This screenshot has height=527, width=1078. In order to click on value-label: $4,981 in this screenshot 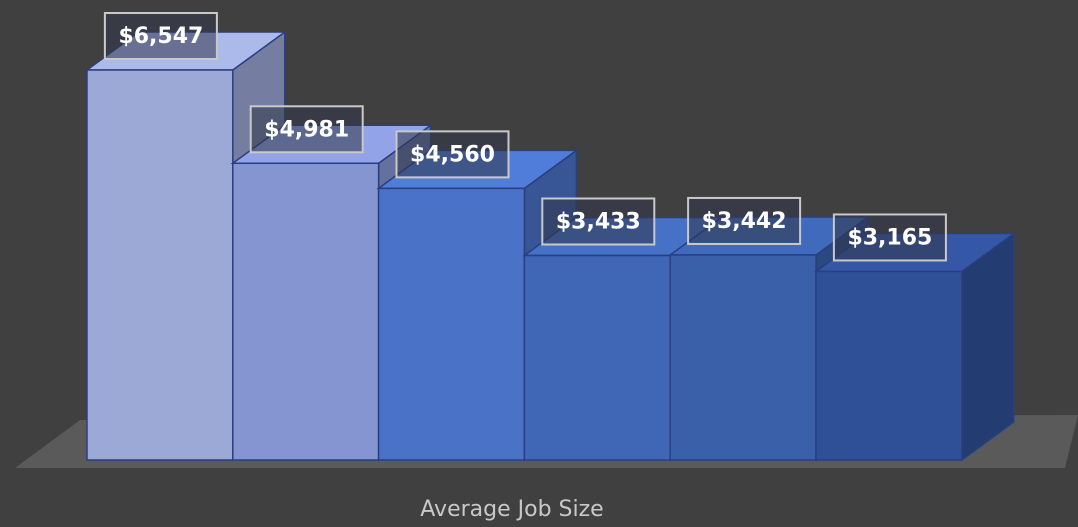, I will do `click(306, 129)`.